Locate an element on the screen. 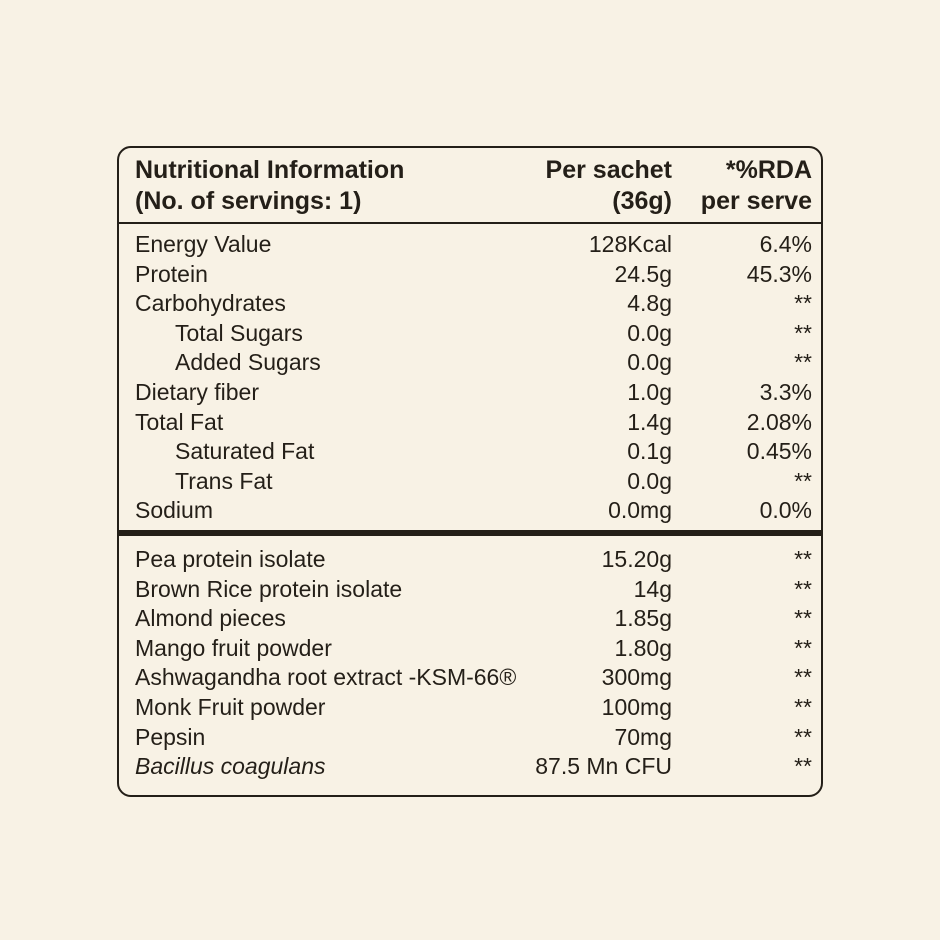 This screenshot has height=940, width=940. ingredient-name: Brown Rice protein isolate is located at coordinates (269, 588).